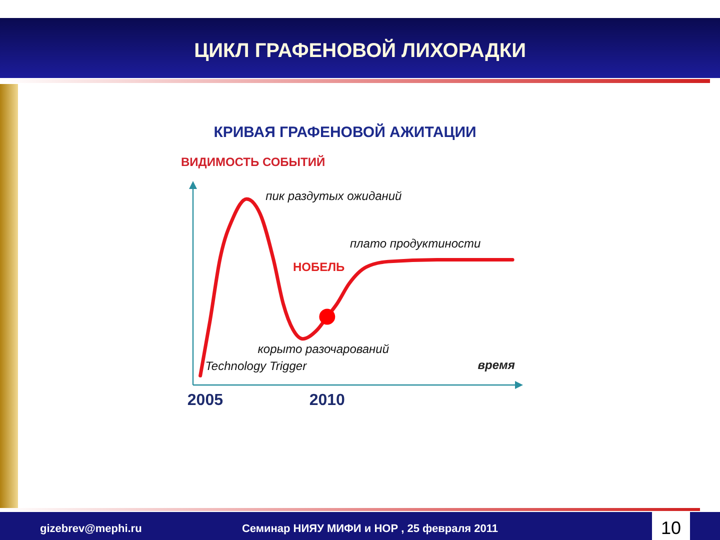 Image resolution: width=720 pixels, height=540 pixels. Describe the element at coordinates (324, 349) in the screenshot. I see `annotation: корыто разочарований` at that location.